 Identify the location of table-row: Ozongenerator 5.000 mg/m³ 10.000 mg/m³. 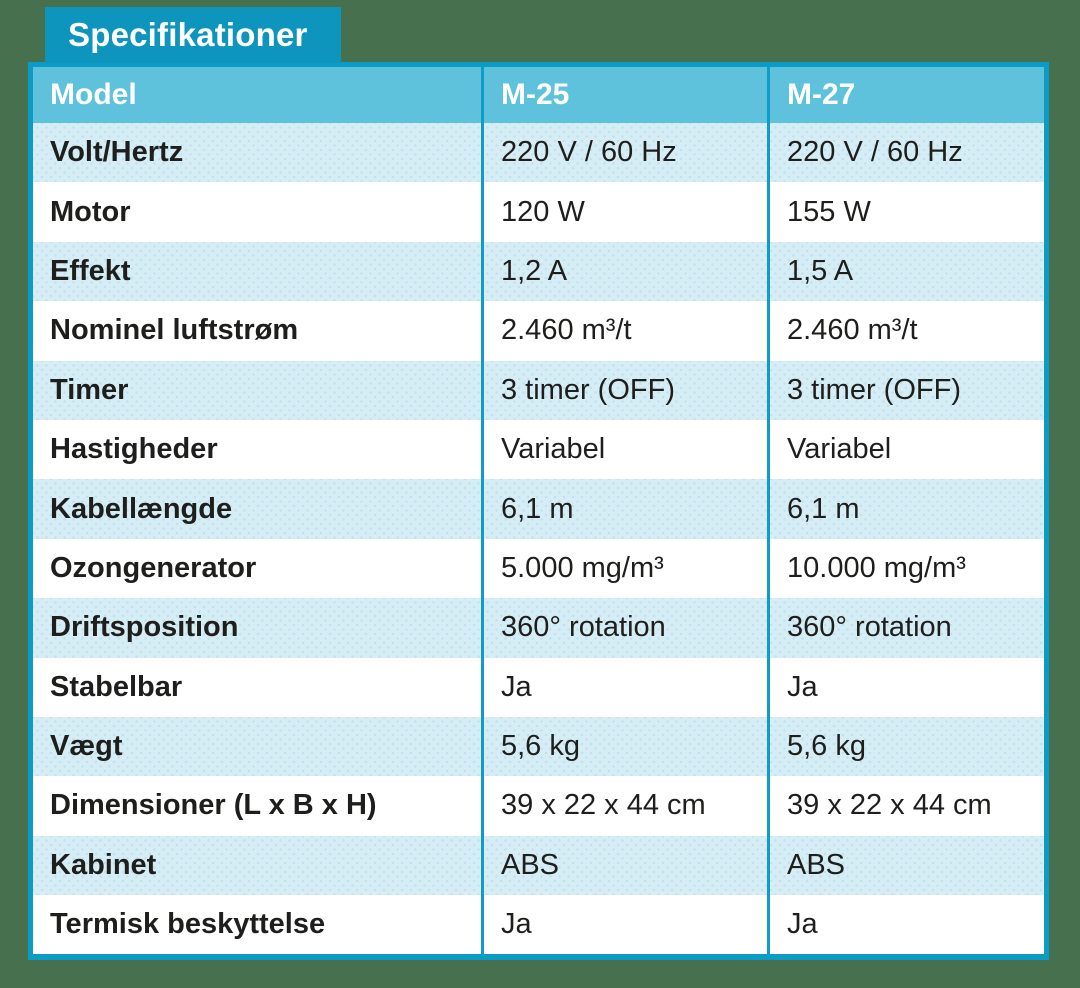
(538, 568).